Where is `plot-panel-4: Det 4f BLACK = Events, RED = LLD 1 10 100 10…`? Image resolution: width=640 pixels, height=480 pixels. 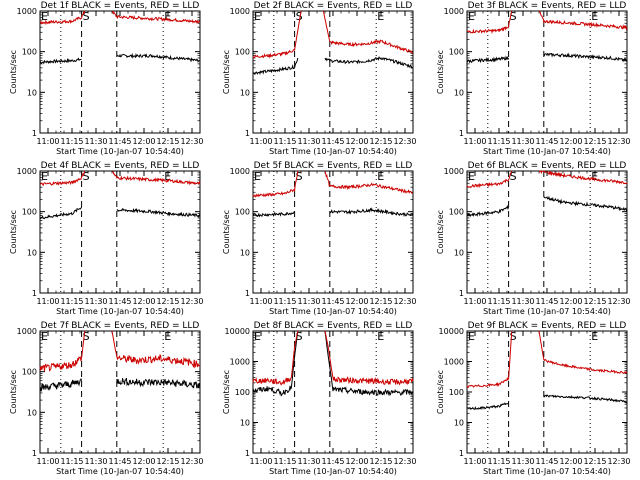 plot-panel-4: Det 4f BLACK = Events, RED = LLD 1 10 100 10… is located at coordinates (106, 238).